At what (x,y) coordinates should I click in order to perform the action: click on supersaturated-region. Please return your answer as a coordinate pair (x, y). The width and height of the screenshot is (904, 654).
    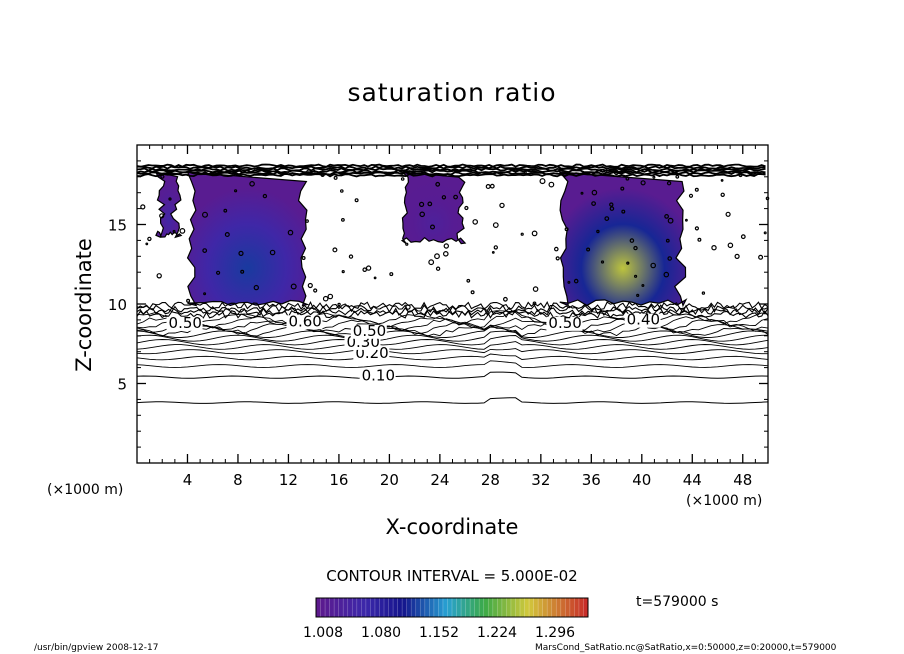
    Looking at the image, I should click on (168, 205).